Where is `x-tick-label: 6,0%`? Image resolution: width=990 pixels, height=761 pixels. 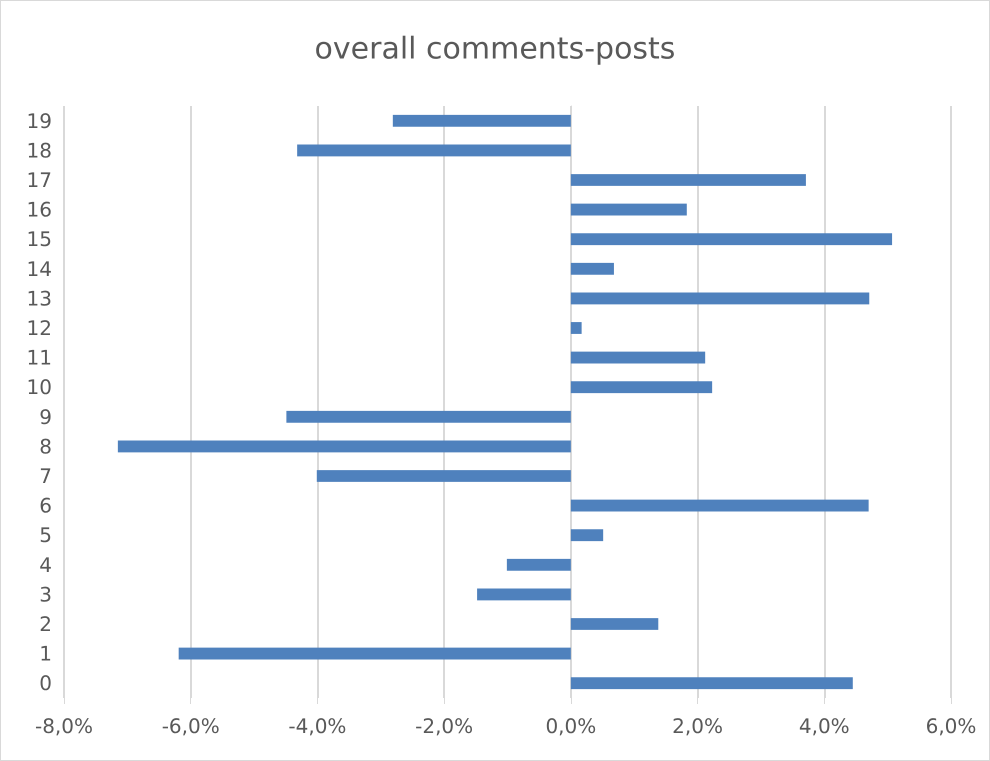 x-tick-label: 6,0% is located at coordinates (951, 726).